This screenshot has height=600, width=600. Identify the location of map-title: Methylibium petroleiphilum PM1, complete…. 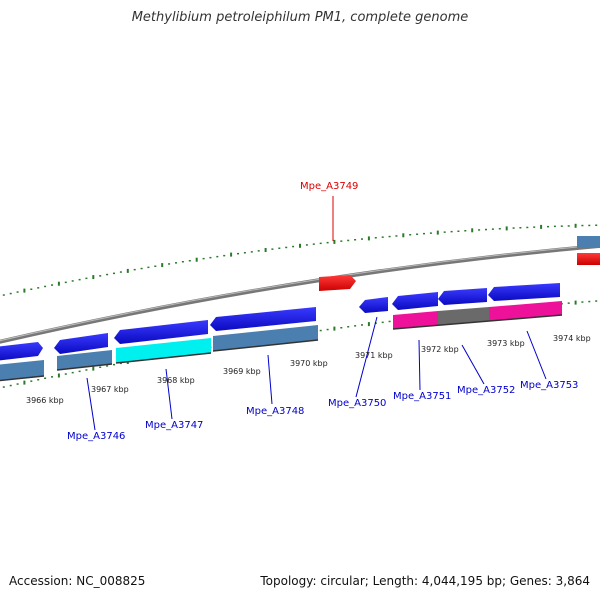
(300, 17).